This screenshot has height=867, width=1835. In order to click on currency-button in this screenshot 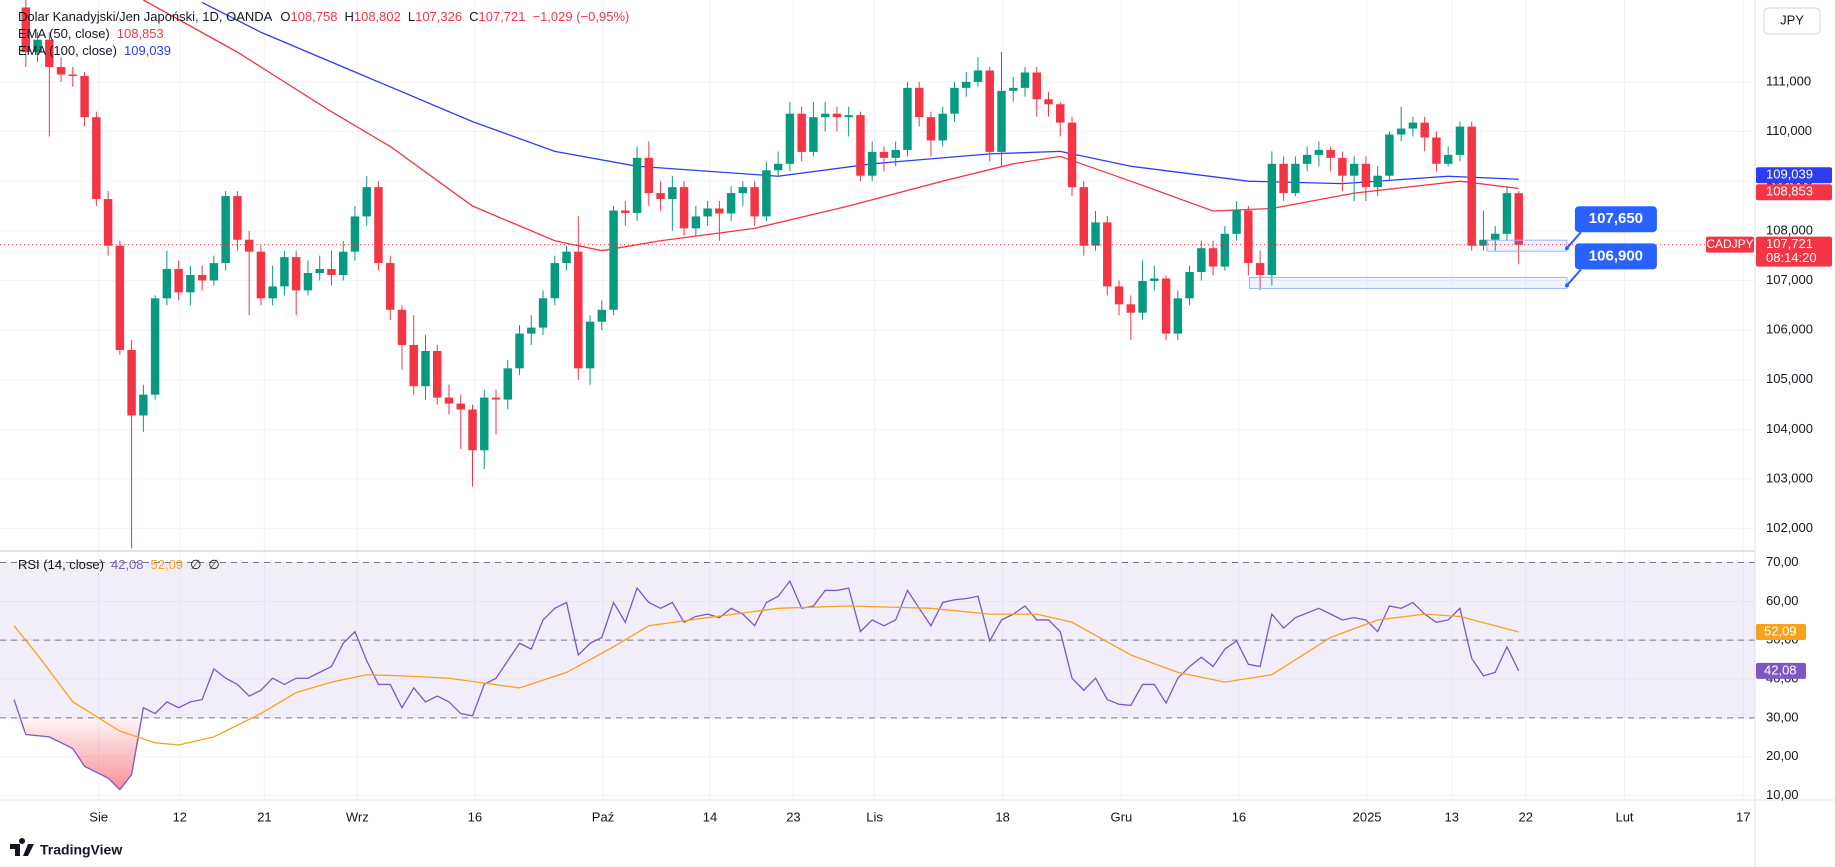, I will do `click(1792, 21)`.